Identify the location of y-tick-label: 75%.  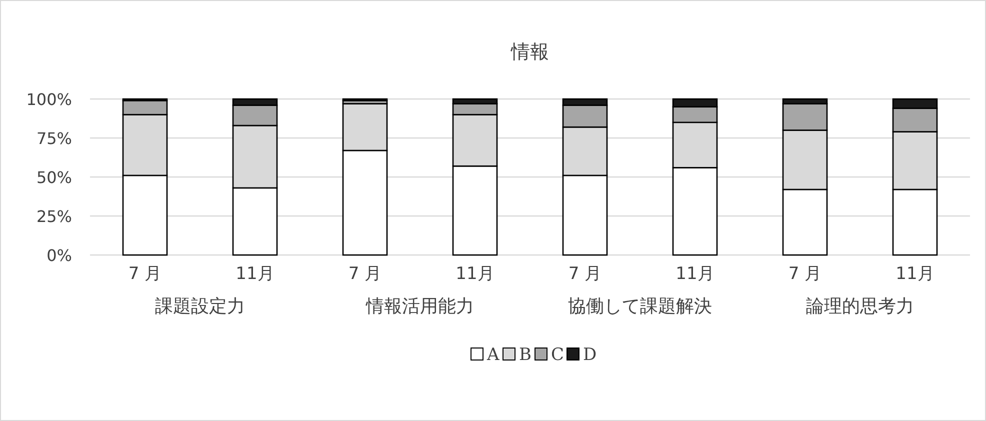
(54, 138).